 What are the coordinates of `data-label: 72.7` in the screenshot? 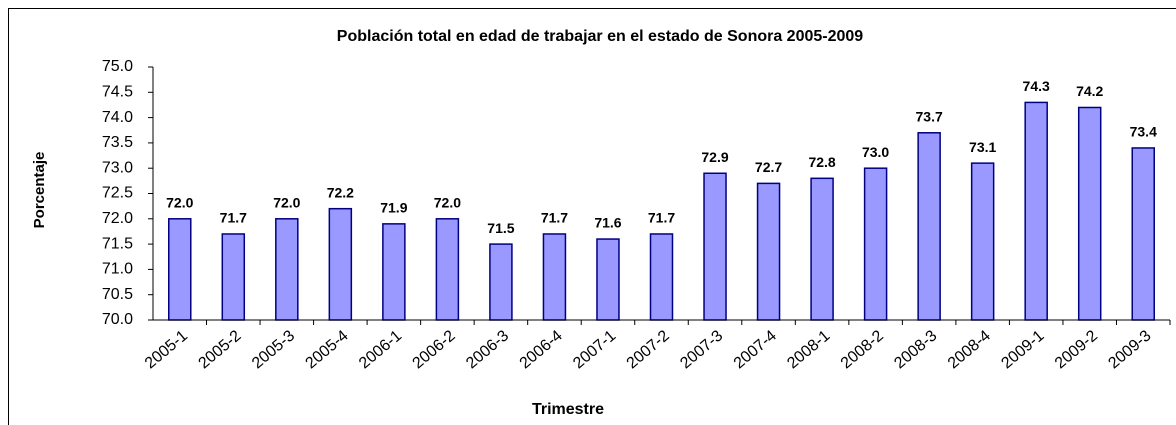 It's located at (768, 167).